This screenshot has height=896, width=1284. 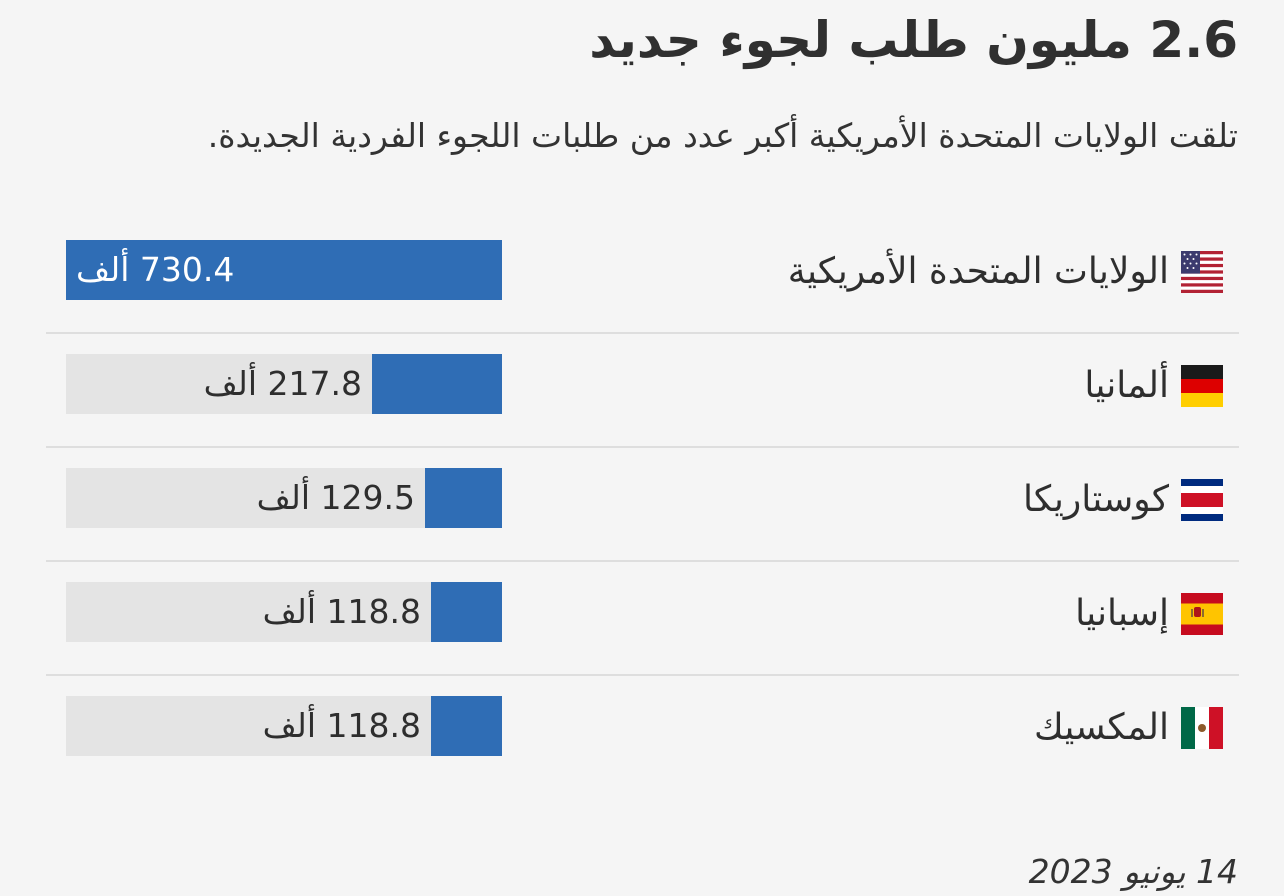 What do you see at coordinates (1126, 385) in the screenshot?
I see `country-label: ألمانيا` at bounding box center [1126, 385].